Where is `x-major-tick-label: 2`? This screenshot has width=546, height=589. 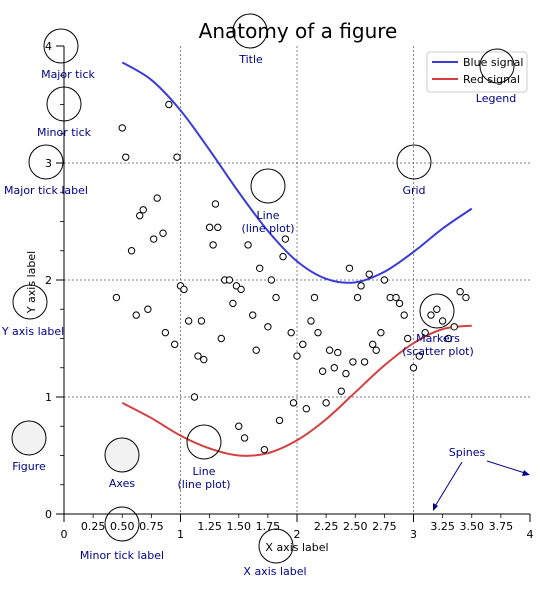
x-major-tick-label: 2 is located at coordinates (297, 534).